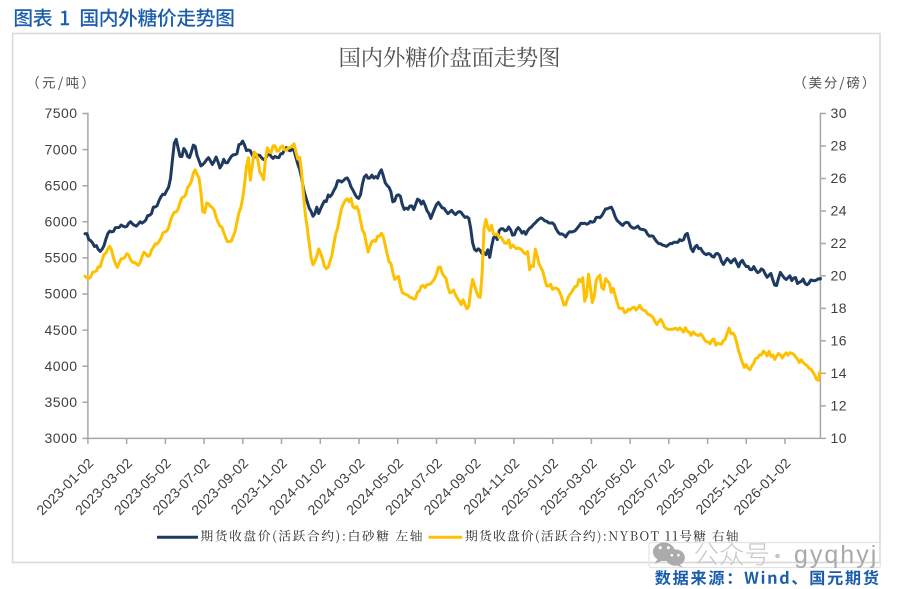 This screenshot has height=589, width=902. Describe the element at coordinates (61, 185) in the screenshot. I see `svg-text: 6500` at that location.